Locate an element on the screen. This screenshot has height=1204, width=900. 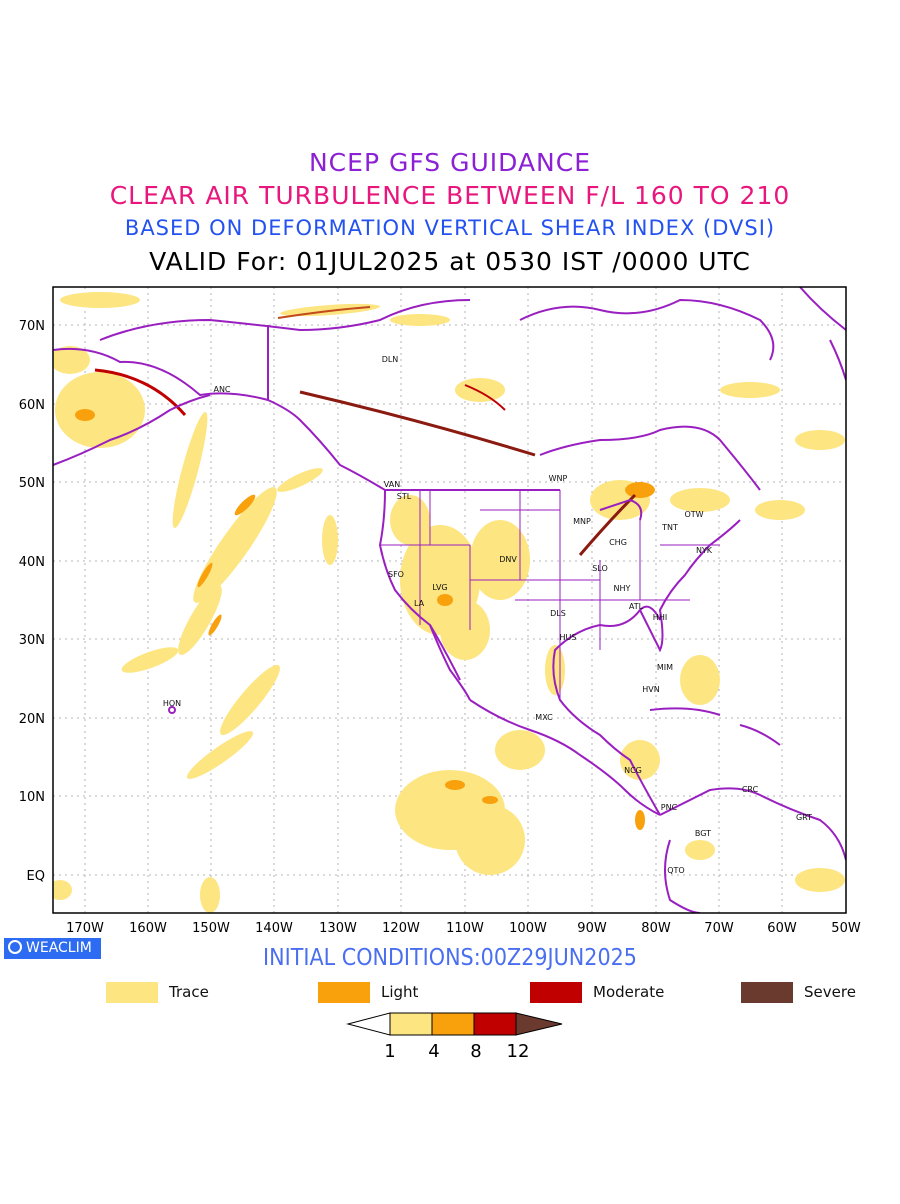
legend-light-label: Light is located at coordinates (400, 992).